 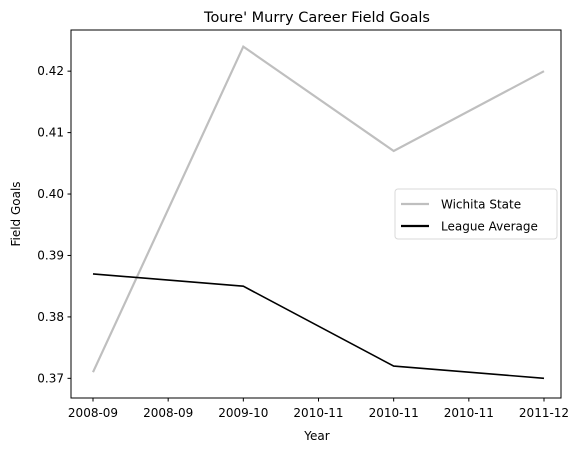 What do you see at coordinates (50, 71) in the screenshot?
I see `y-tick-label: 0.42` at bounding box center [50, 71].